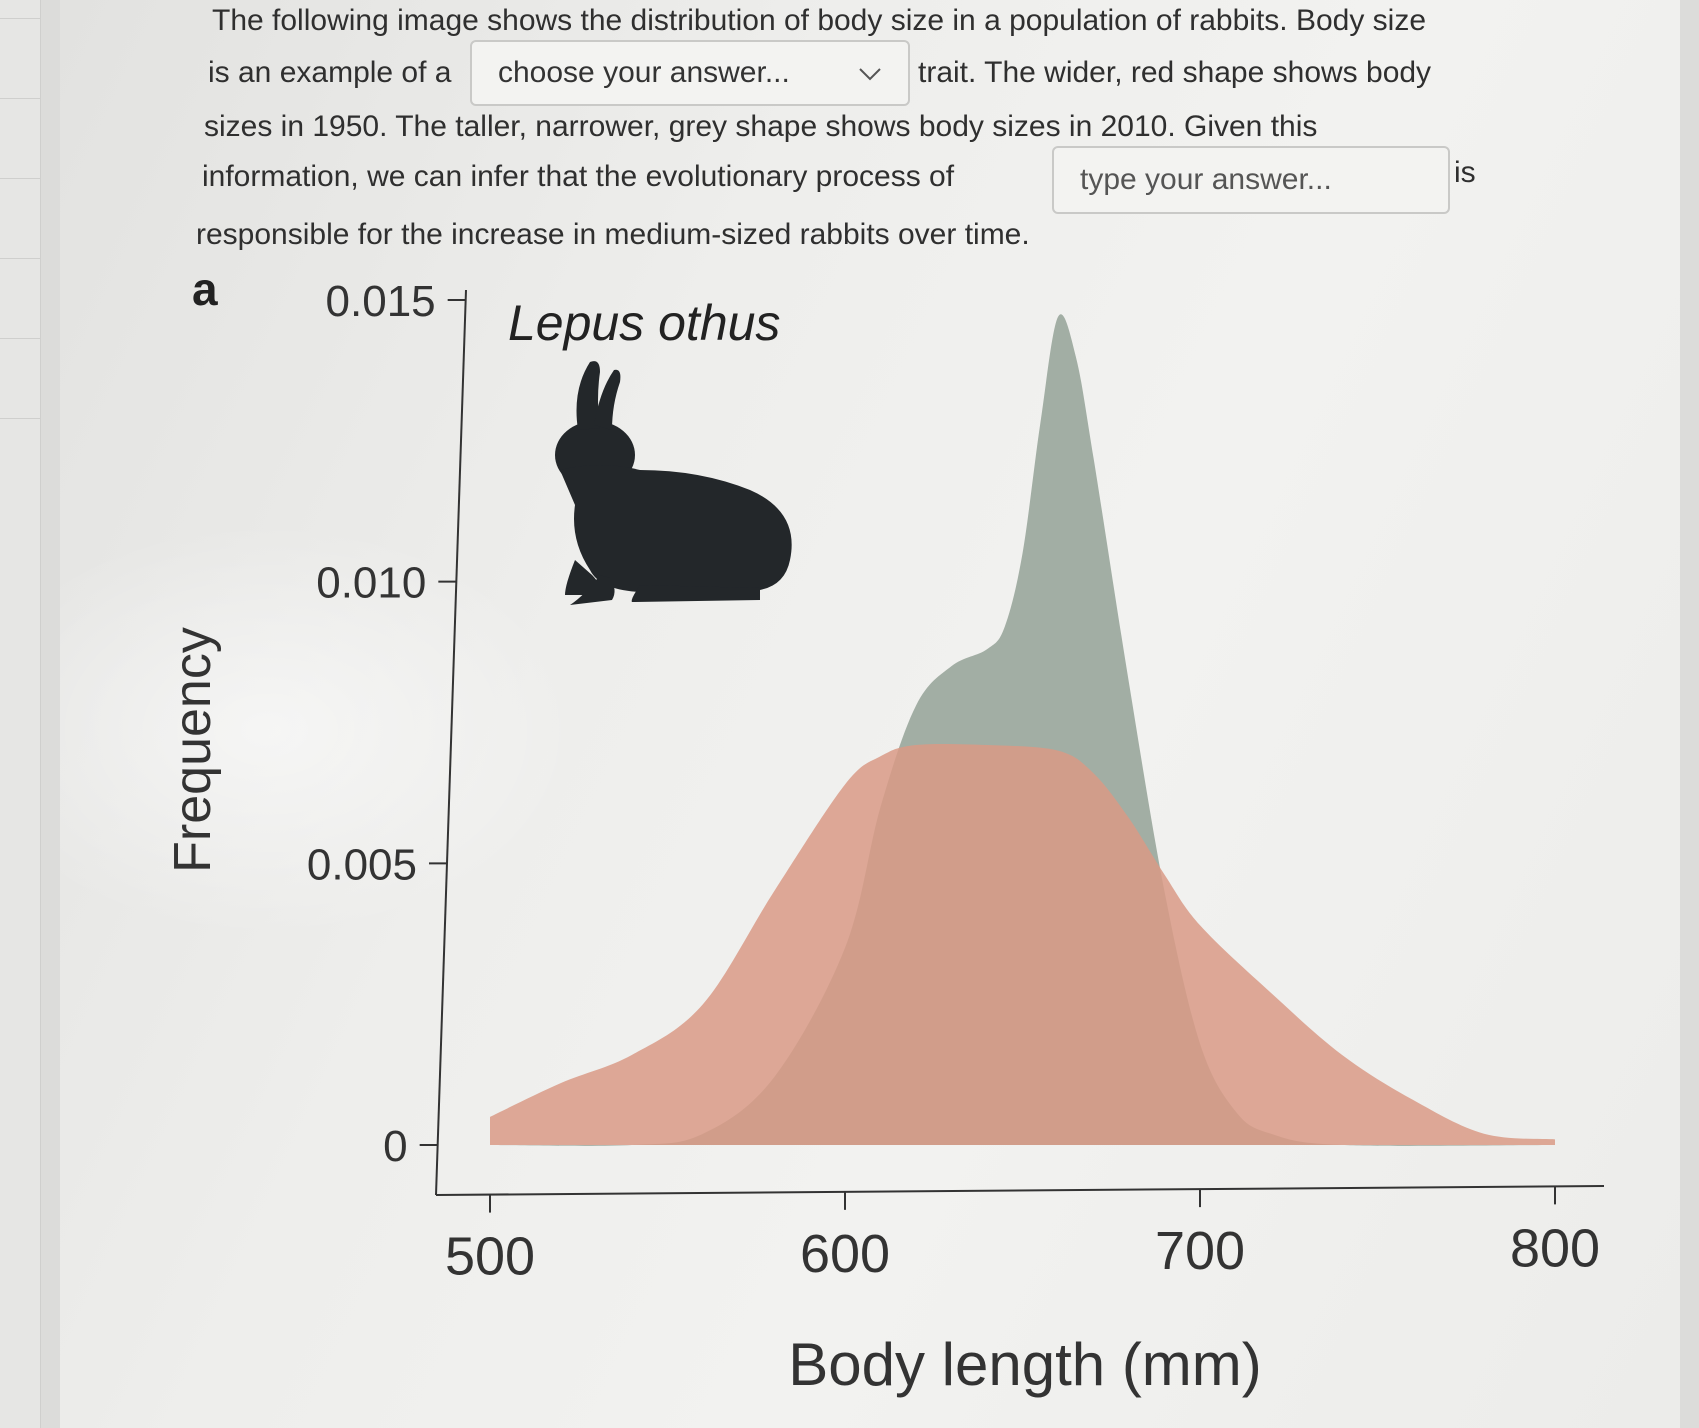  What do you see at coordinates (362, 864) in the screenshot?
I see `y-tick-label: 0.005` at bounding box center [362, 864].